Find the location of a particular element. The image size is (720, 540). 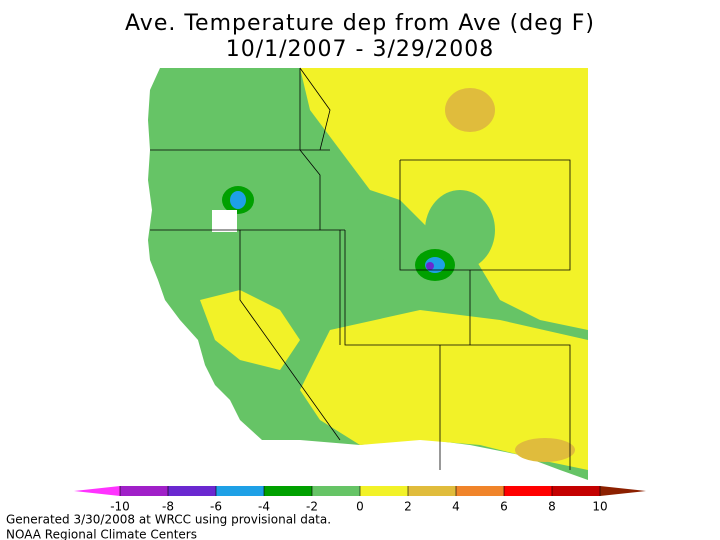

legend-tick-label: 0 is located at coordinates (360, 507).